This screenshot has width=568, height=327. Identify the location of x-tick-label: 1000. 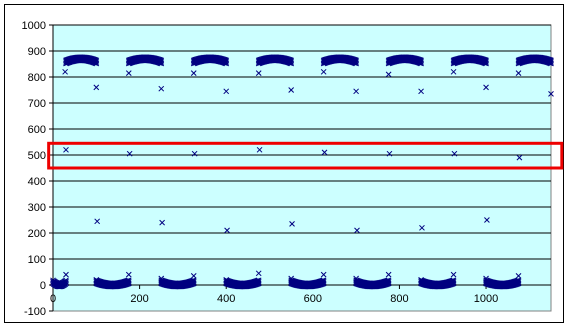
(486, 299).